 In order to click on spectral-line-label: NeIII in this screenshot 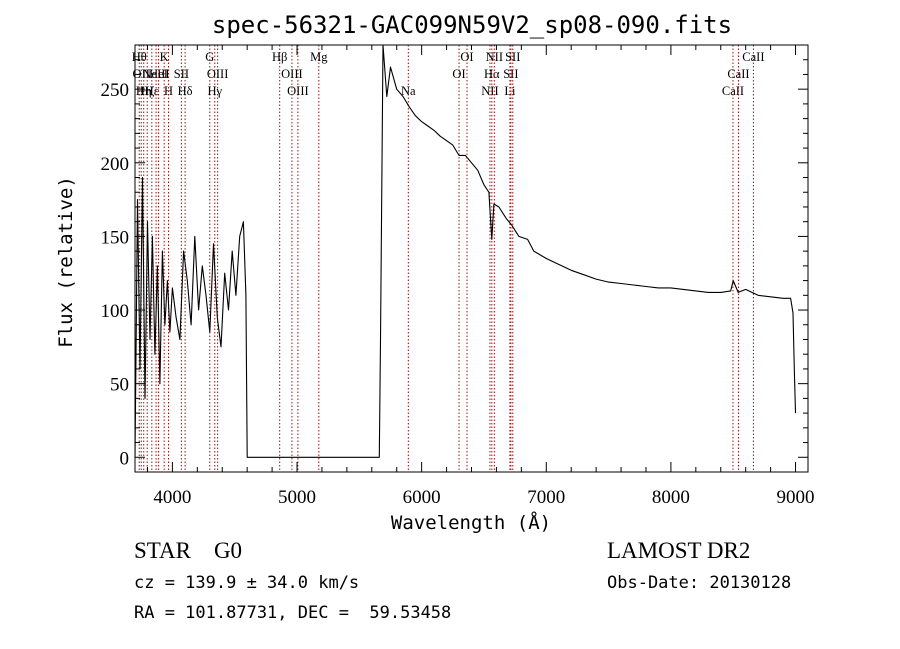, I will do `click(156, 74)`.